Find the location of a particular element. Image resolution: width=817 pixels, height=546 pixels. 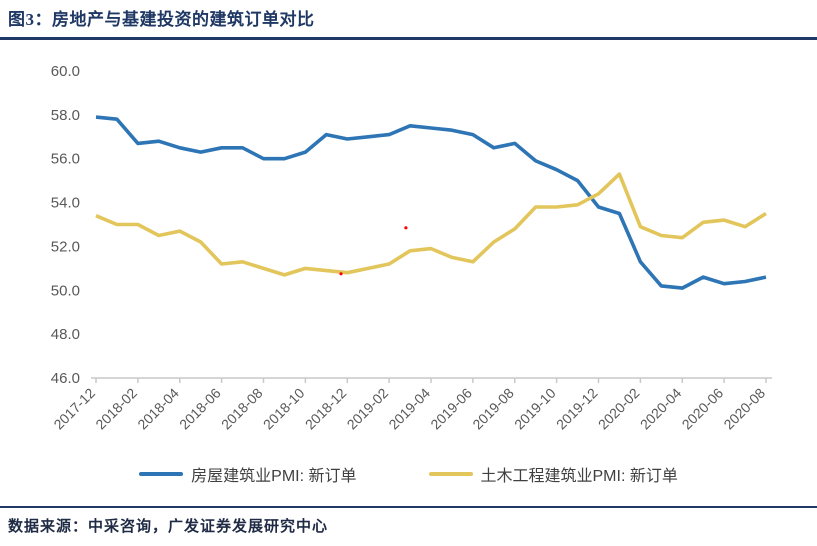

y-tick-label: 52.0 is located at coordinates (65, 246).